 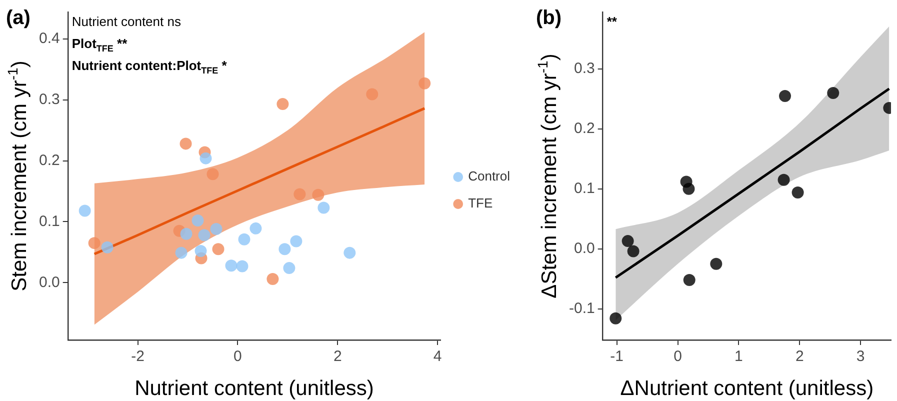 What do you see at coordinates (547, 176) in the screenshot?
I see `y-axis-title: ΔStem increment (cm yr-1)` at bounding box center [547, 176].